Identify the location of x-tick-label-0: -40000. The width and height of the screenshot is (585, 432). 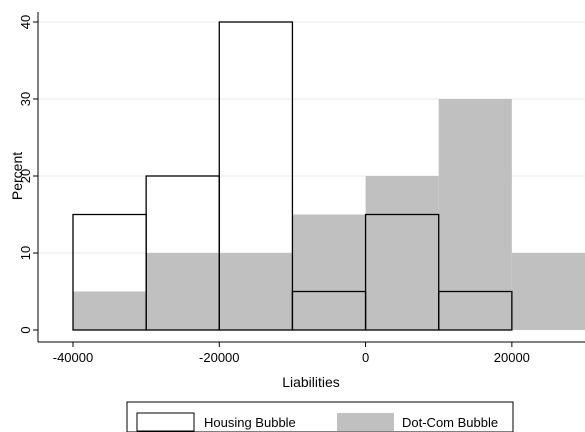
(73, 357).